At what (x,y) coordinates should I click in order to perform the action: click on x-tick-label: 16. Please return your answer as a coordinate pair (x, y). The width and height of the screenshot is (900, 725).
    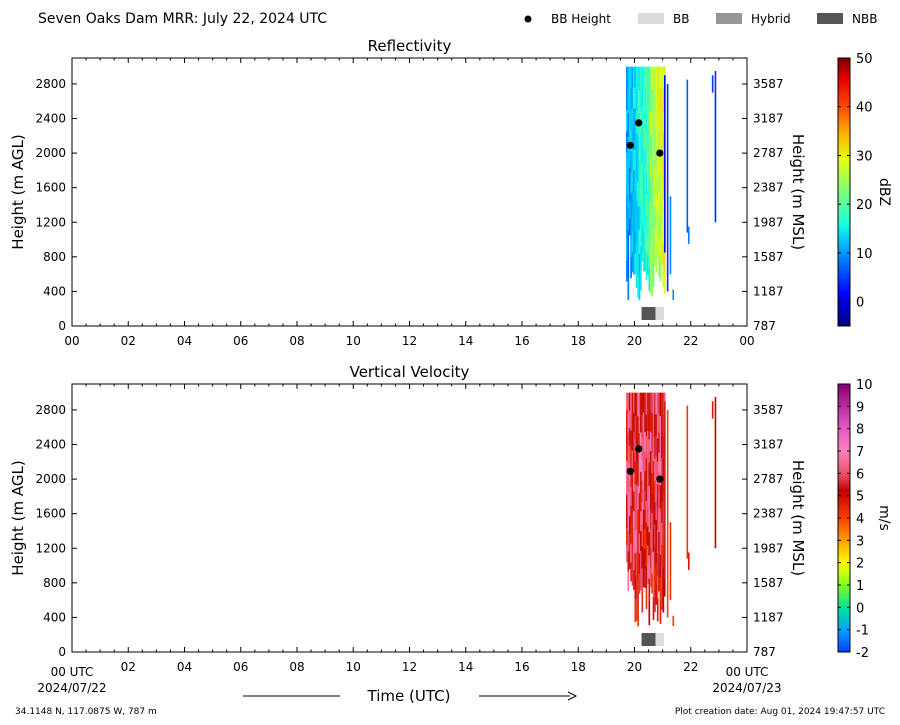
    Looking at the image, I should click on (521, 667).